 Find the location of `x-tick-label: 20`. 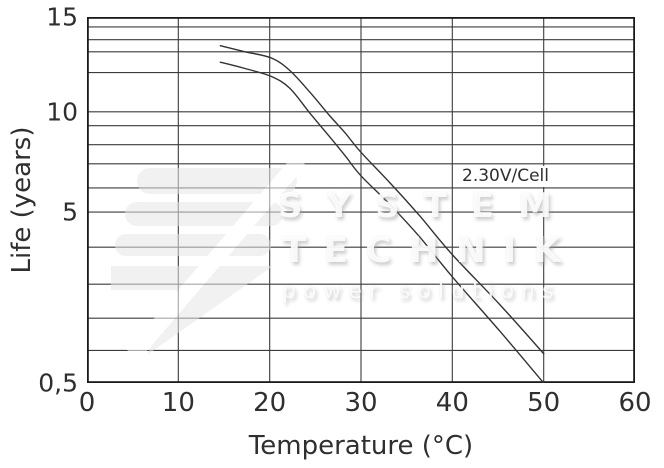

x-tick-label: 20 is located at coordinates (270, 403).